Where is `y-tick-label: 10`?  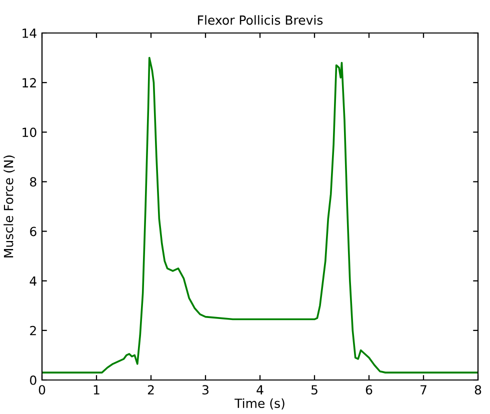
y-tick-label: 10 is located at coordinates (29, 133).